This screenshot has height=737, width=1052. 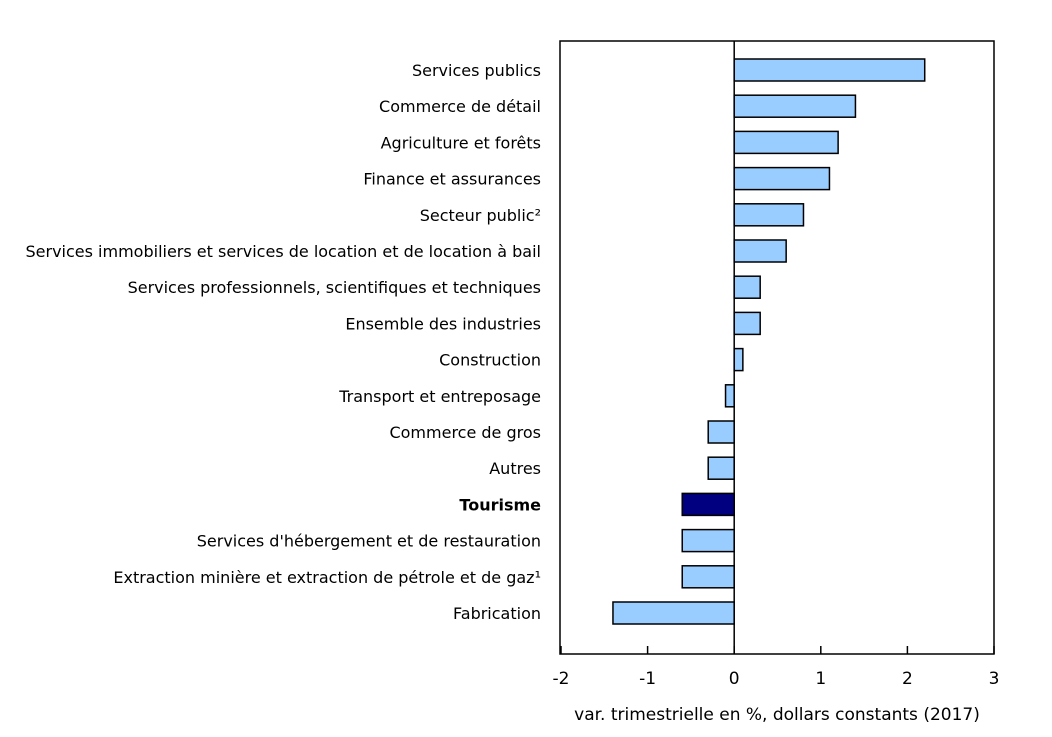 What do you see at coordinates (515, 468) in the screenshot?
I see `category-label: Autres` at bounding box center [515, 468].